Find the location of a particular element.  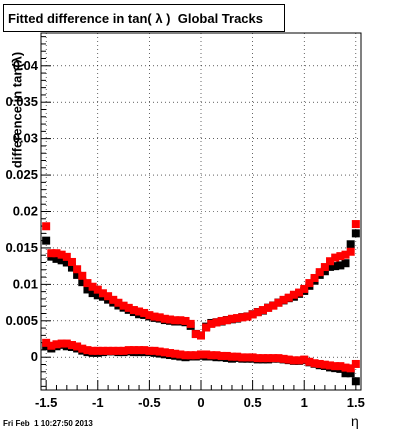

y-axis-label: difference in tan(λ) is located at coordinates (17, 110).